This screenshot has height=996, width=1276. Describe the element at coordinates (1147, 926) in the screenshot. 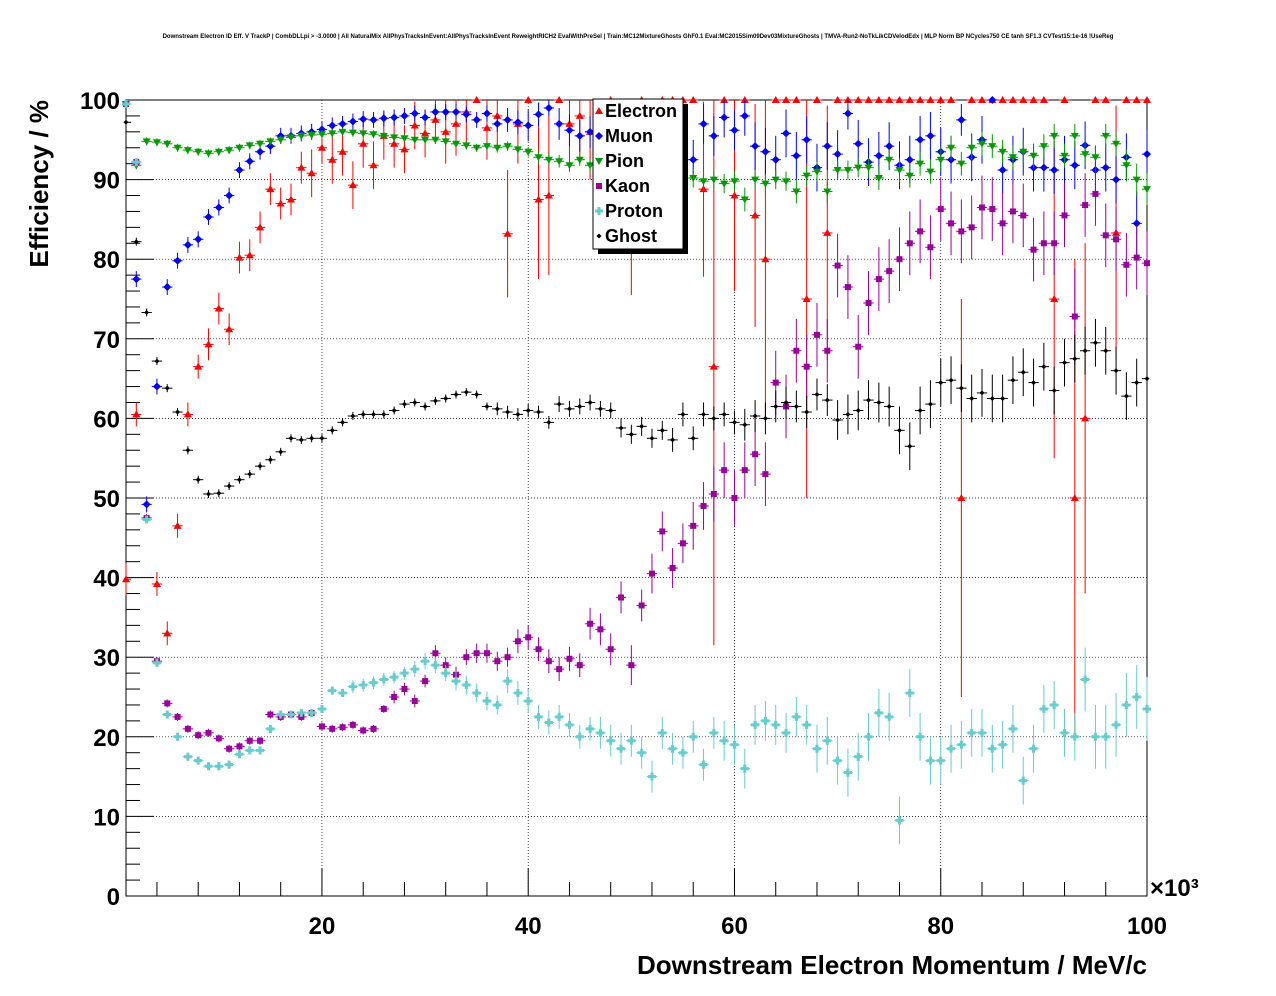

I see `x-tick-label: 100` at that location.